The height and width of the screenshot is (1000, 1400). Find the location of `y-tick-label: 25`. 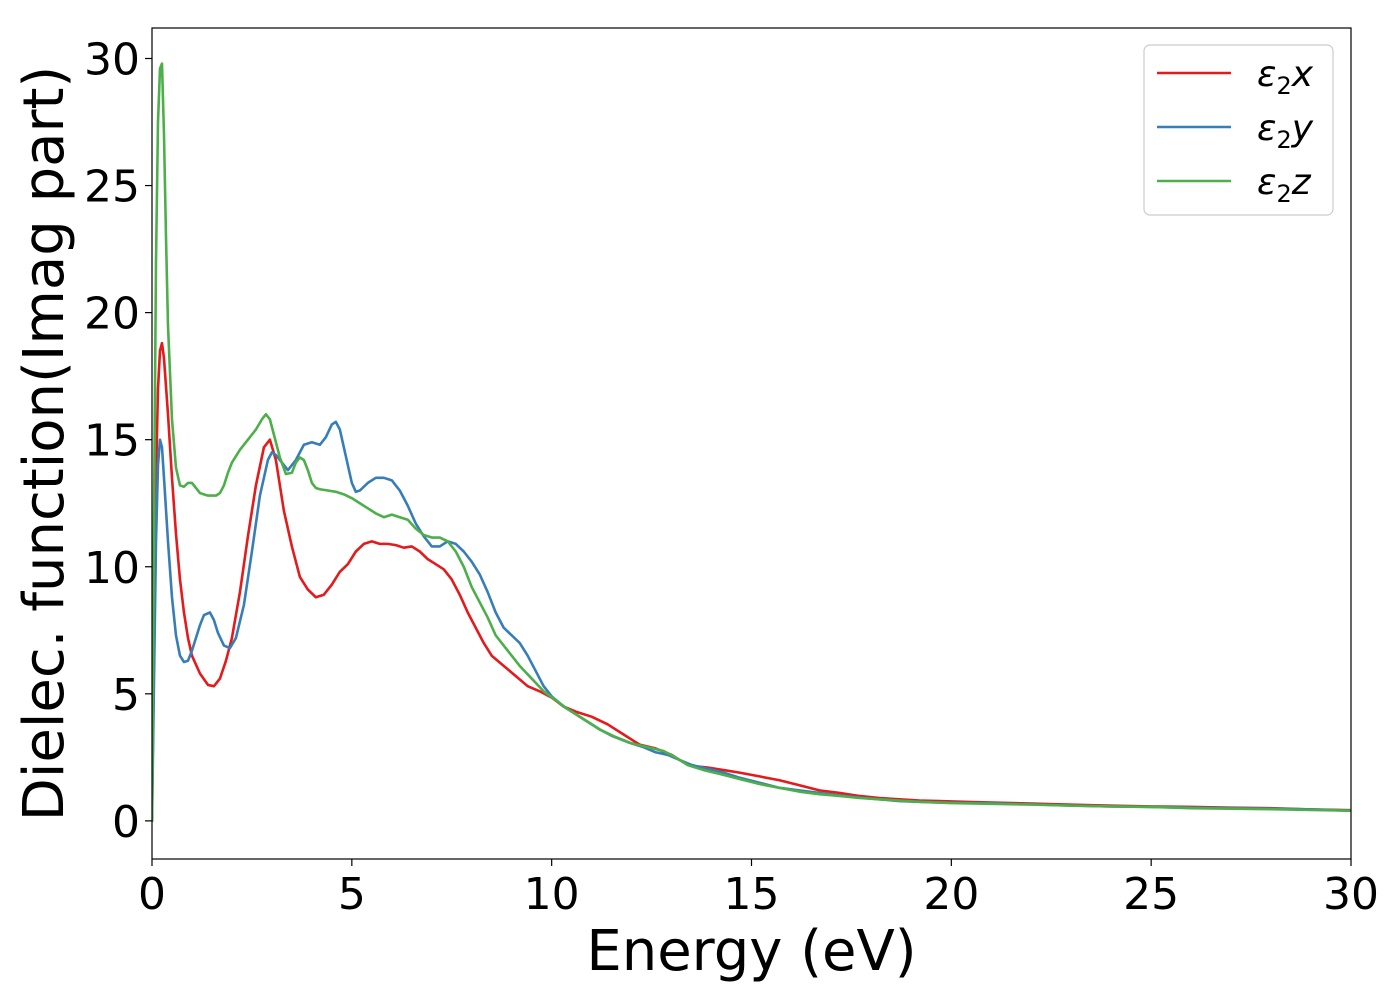

y-tick-label: 25 is located at coordinates (112, 187).